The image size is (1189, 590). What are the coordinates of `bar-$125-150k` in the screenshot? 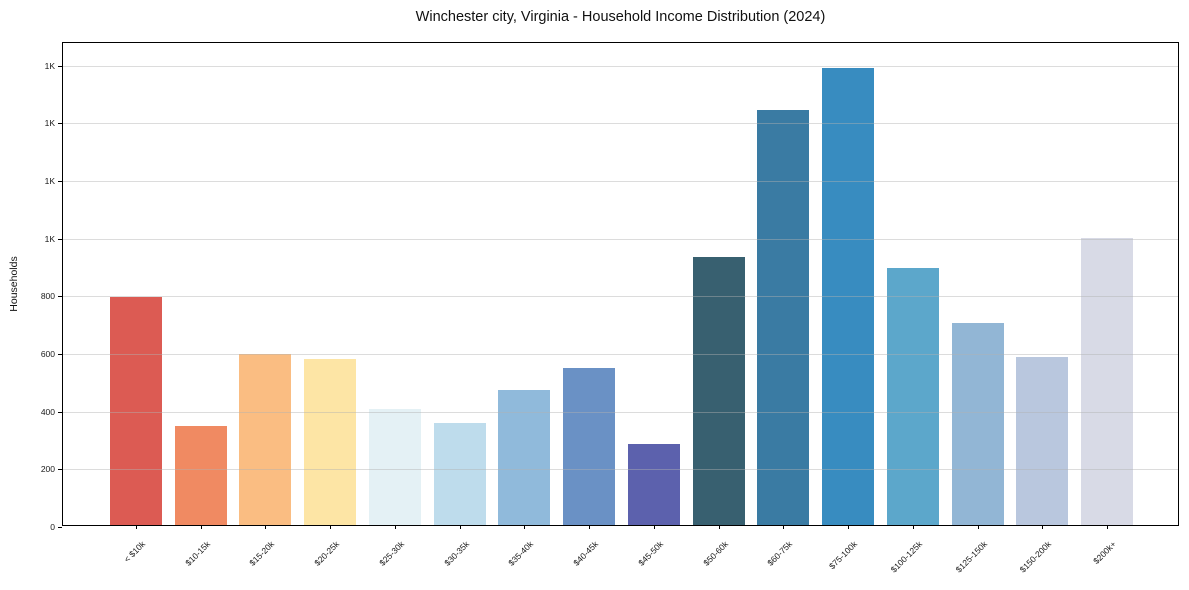 It's located at (977, 424).